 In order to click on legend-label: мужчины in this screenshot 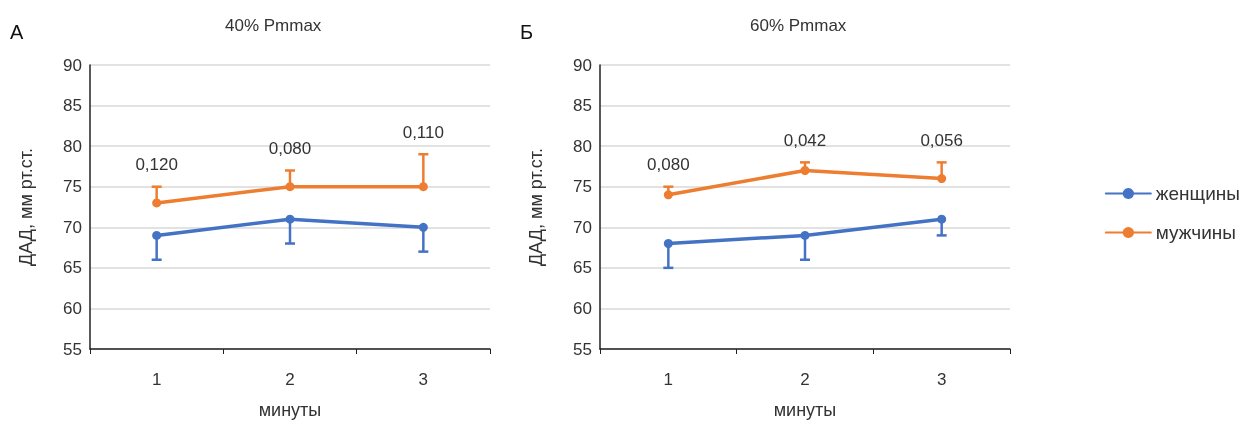, I will do `click(1195, 232)`.